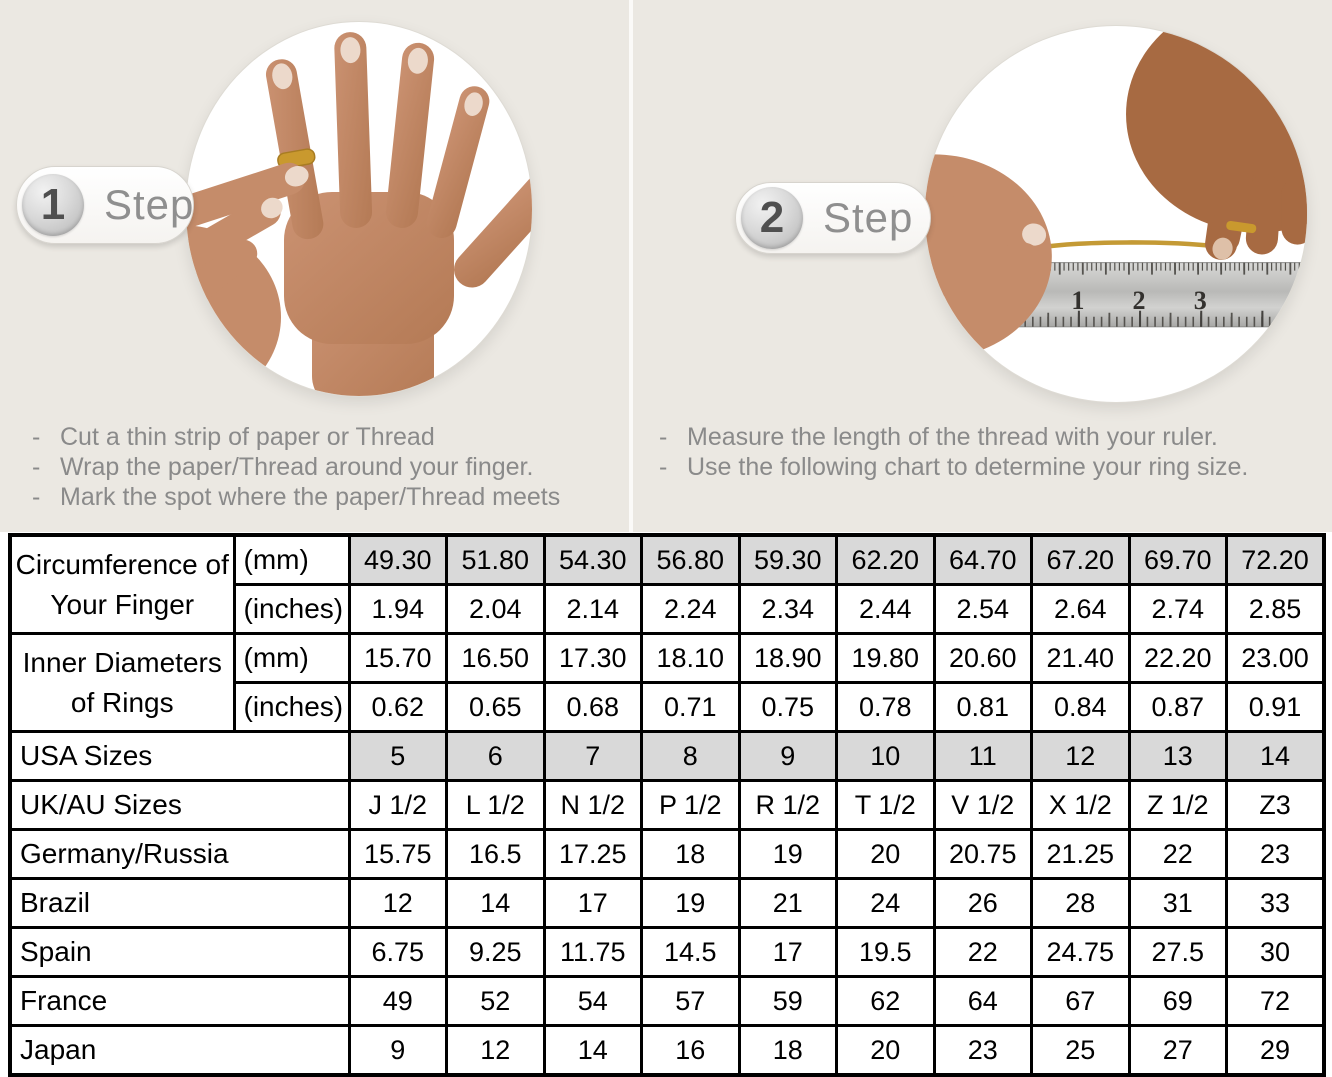 The height and width of the screenshot is (1077, 1332). I want to click on table-row: Japan 9 12 14 16 18 20 23 25 27 29, so click(667, 1050).